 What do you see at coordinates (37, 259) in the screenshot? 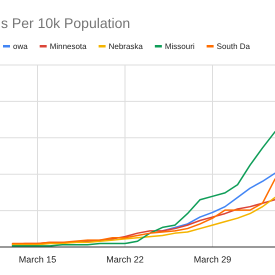
I see `x-tick-label: March 15` at bounding box center [37, 259].